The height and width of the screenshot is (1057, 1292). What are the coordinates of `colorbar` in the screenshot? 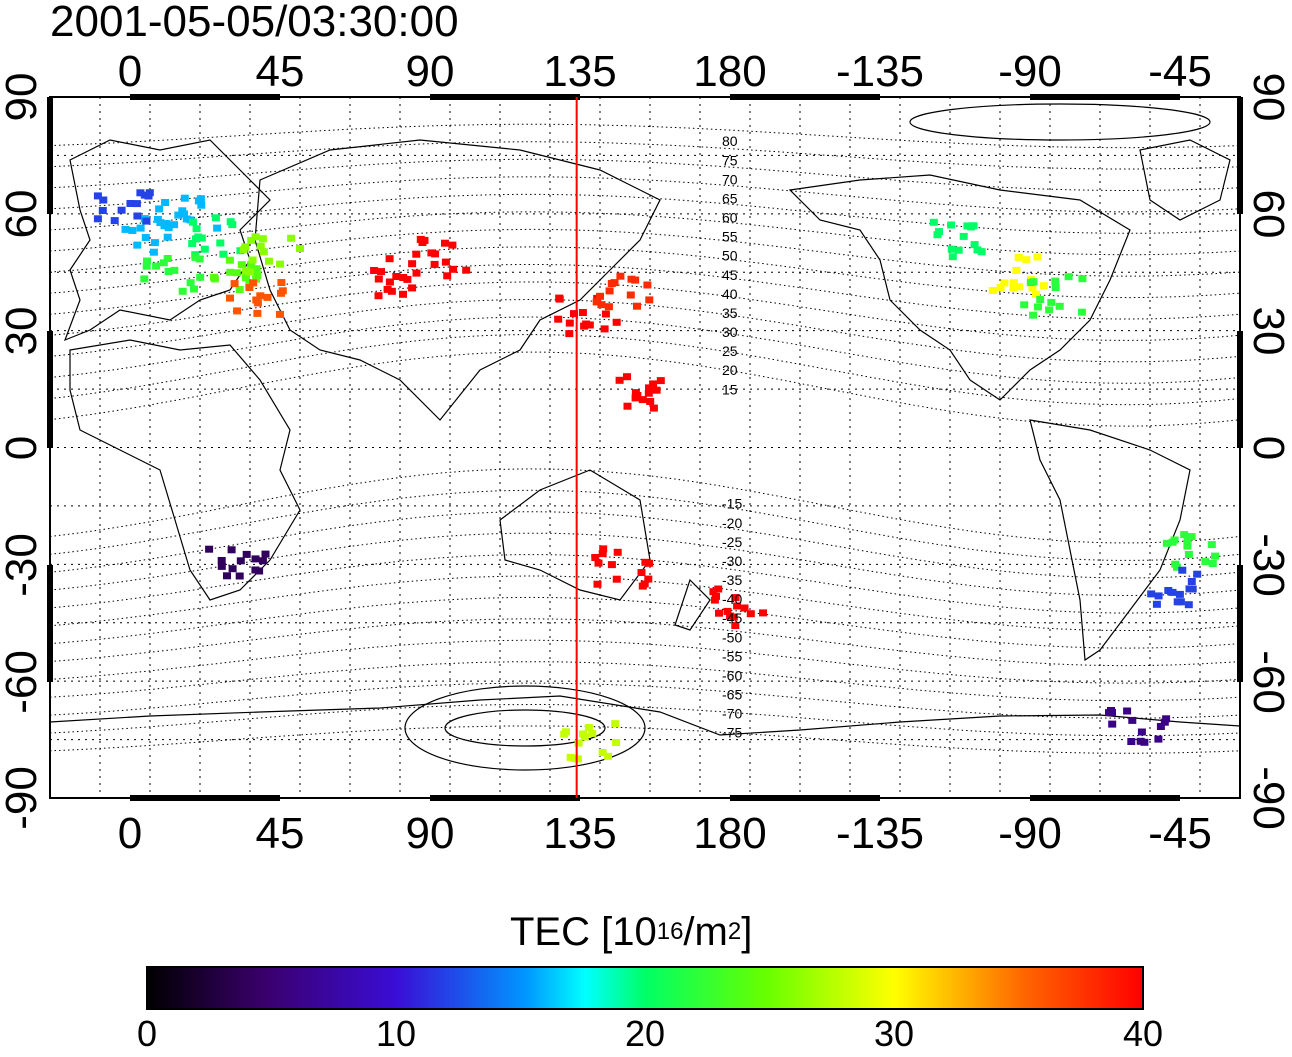 It's located at (645, 988).